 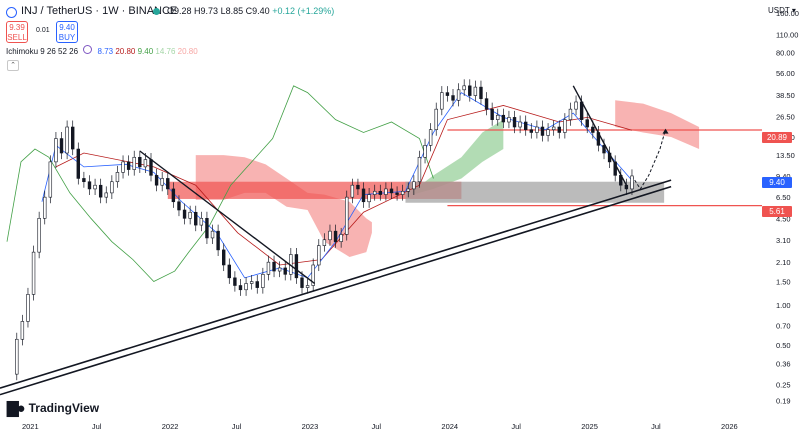 I want to click on chikou-value: 9.40, so click(x=145, y=51).